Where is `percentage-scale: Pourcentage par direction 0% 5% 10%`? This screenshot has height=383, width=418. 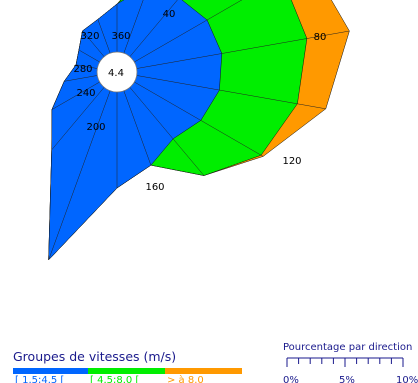
percentage-scale: Pourcentage par direction 0% 5% 10% is located at coordinates (350, 362).